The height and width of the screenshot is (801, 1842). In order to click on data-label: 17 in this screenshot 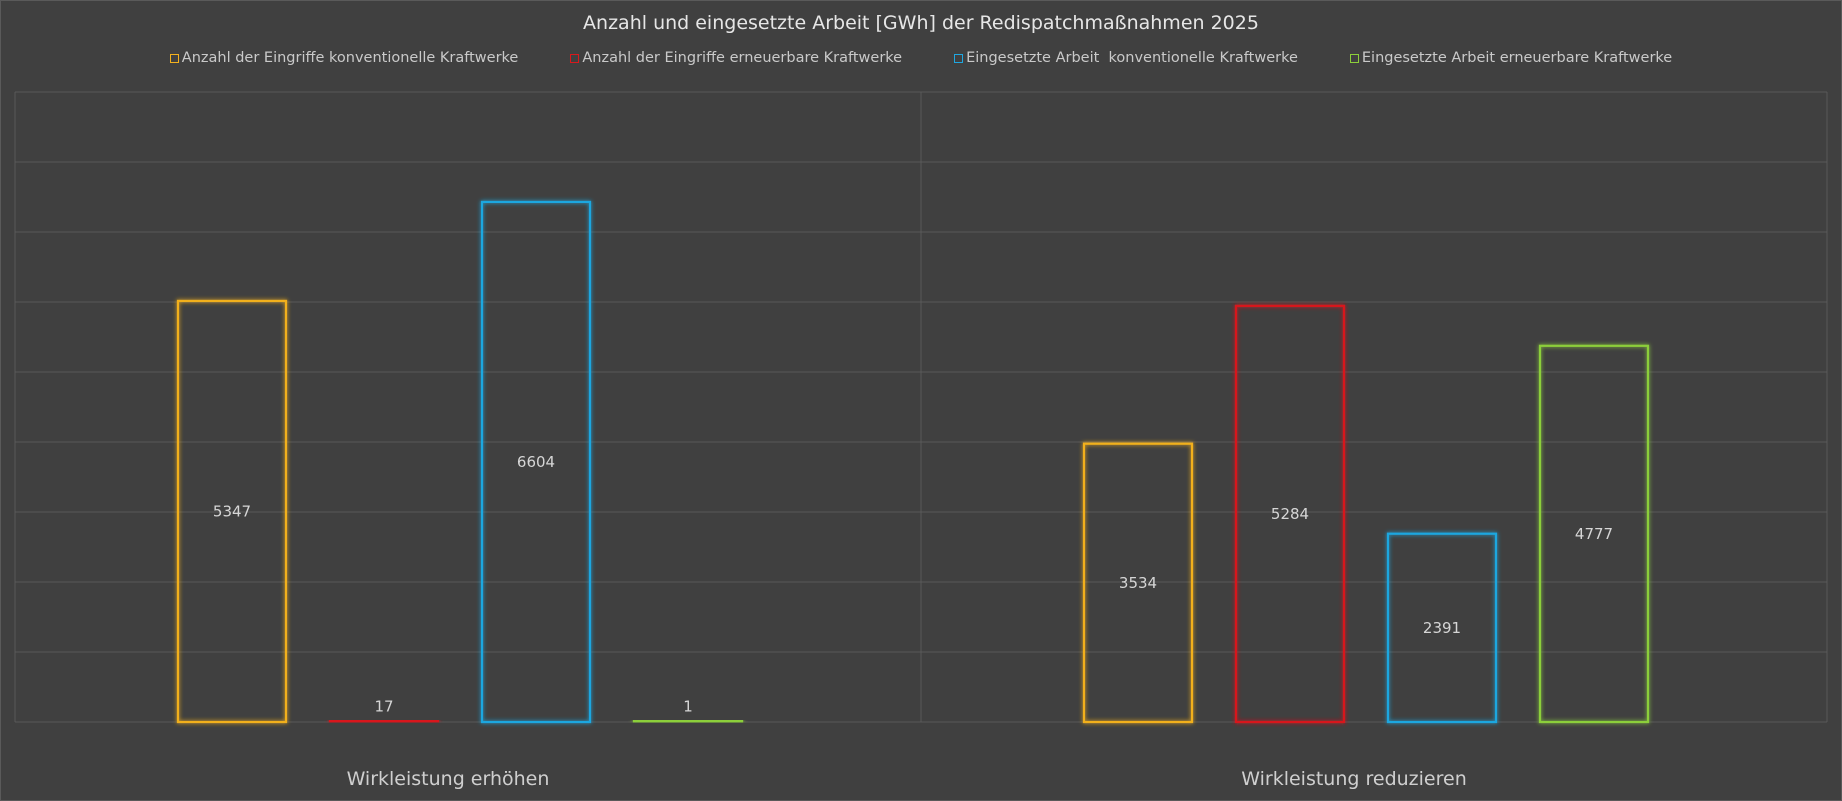, I will do `click(383, 707)`.